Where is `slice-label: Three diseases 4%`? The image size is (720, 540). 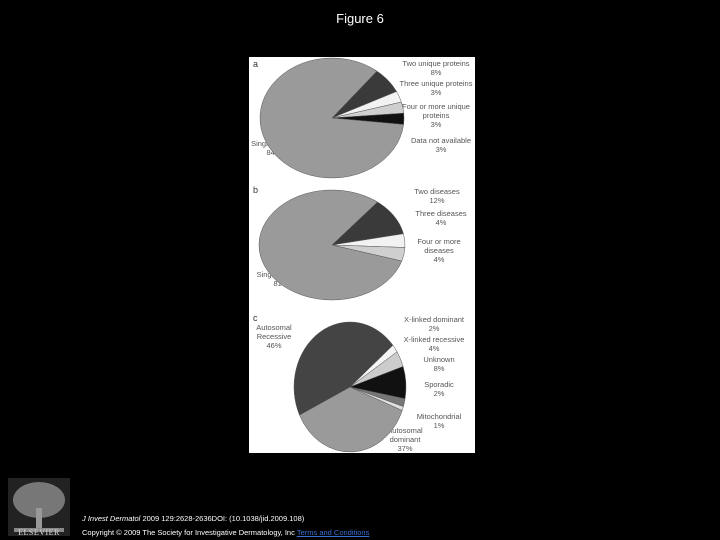
slice-label: Three diseases 4% is located at coordinates (441, 218).